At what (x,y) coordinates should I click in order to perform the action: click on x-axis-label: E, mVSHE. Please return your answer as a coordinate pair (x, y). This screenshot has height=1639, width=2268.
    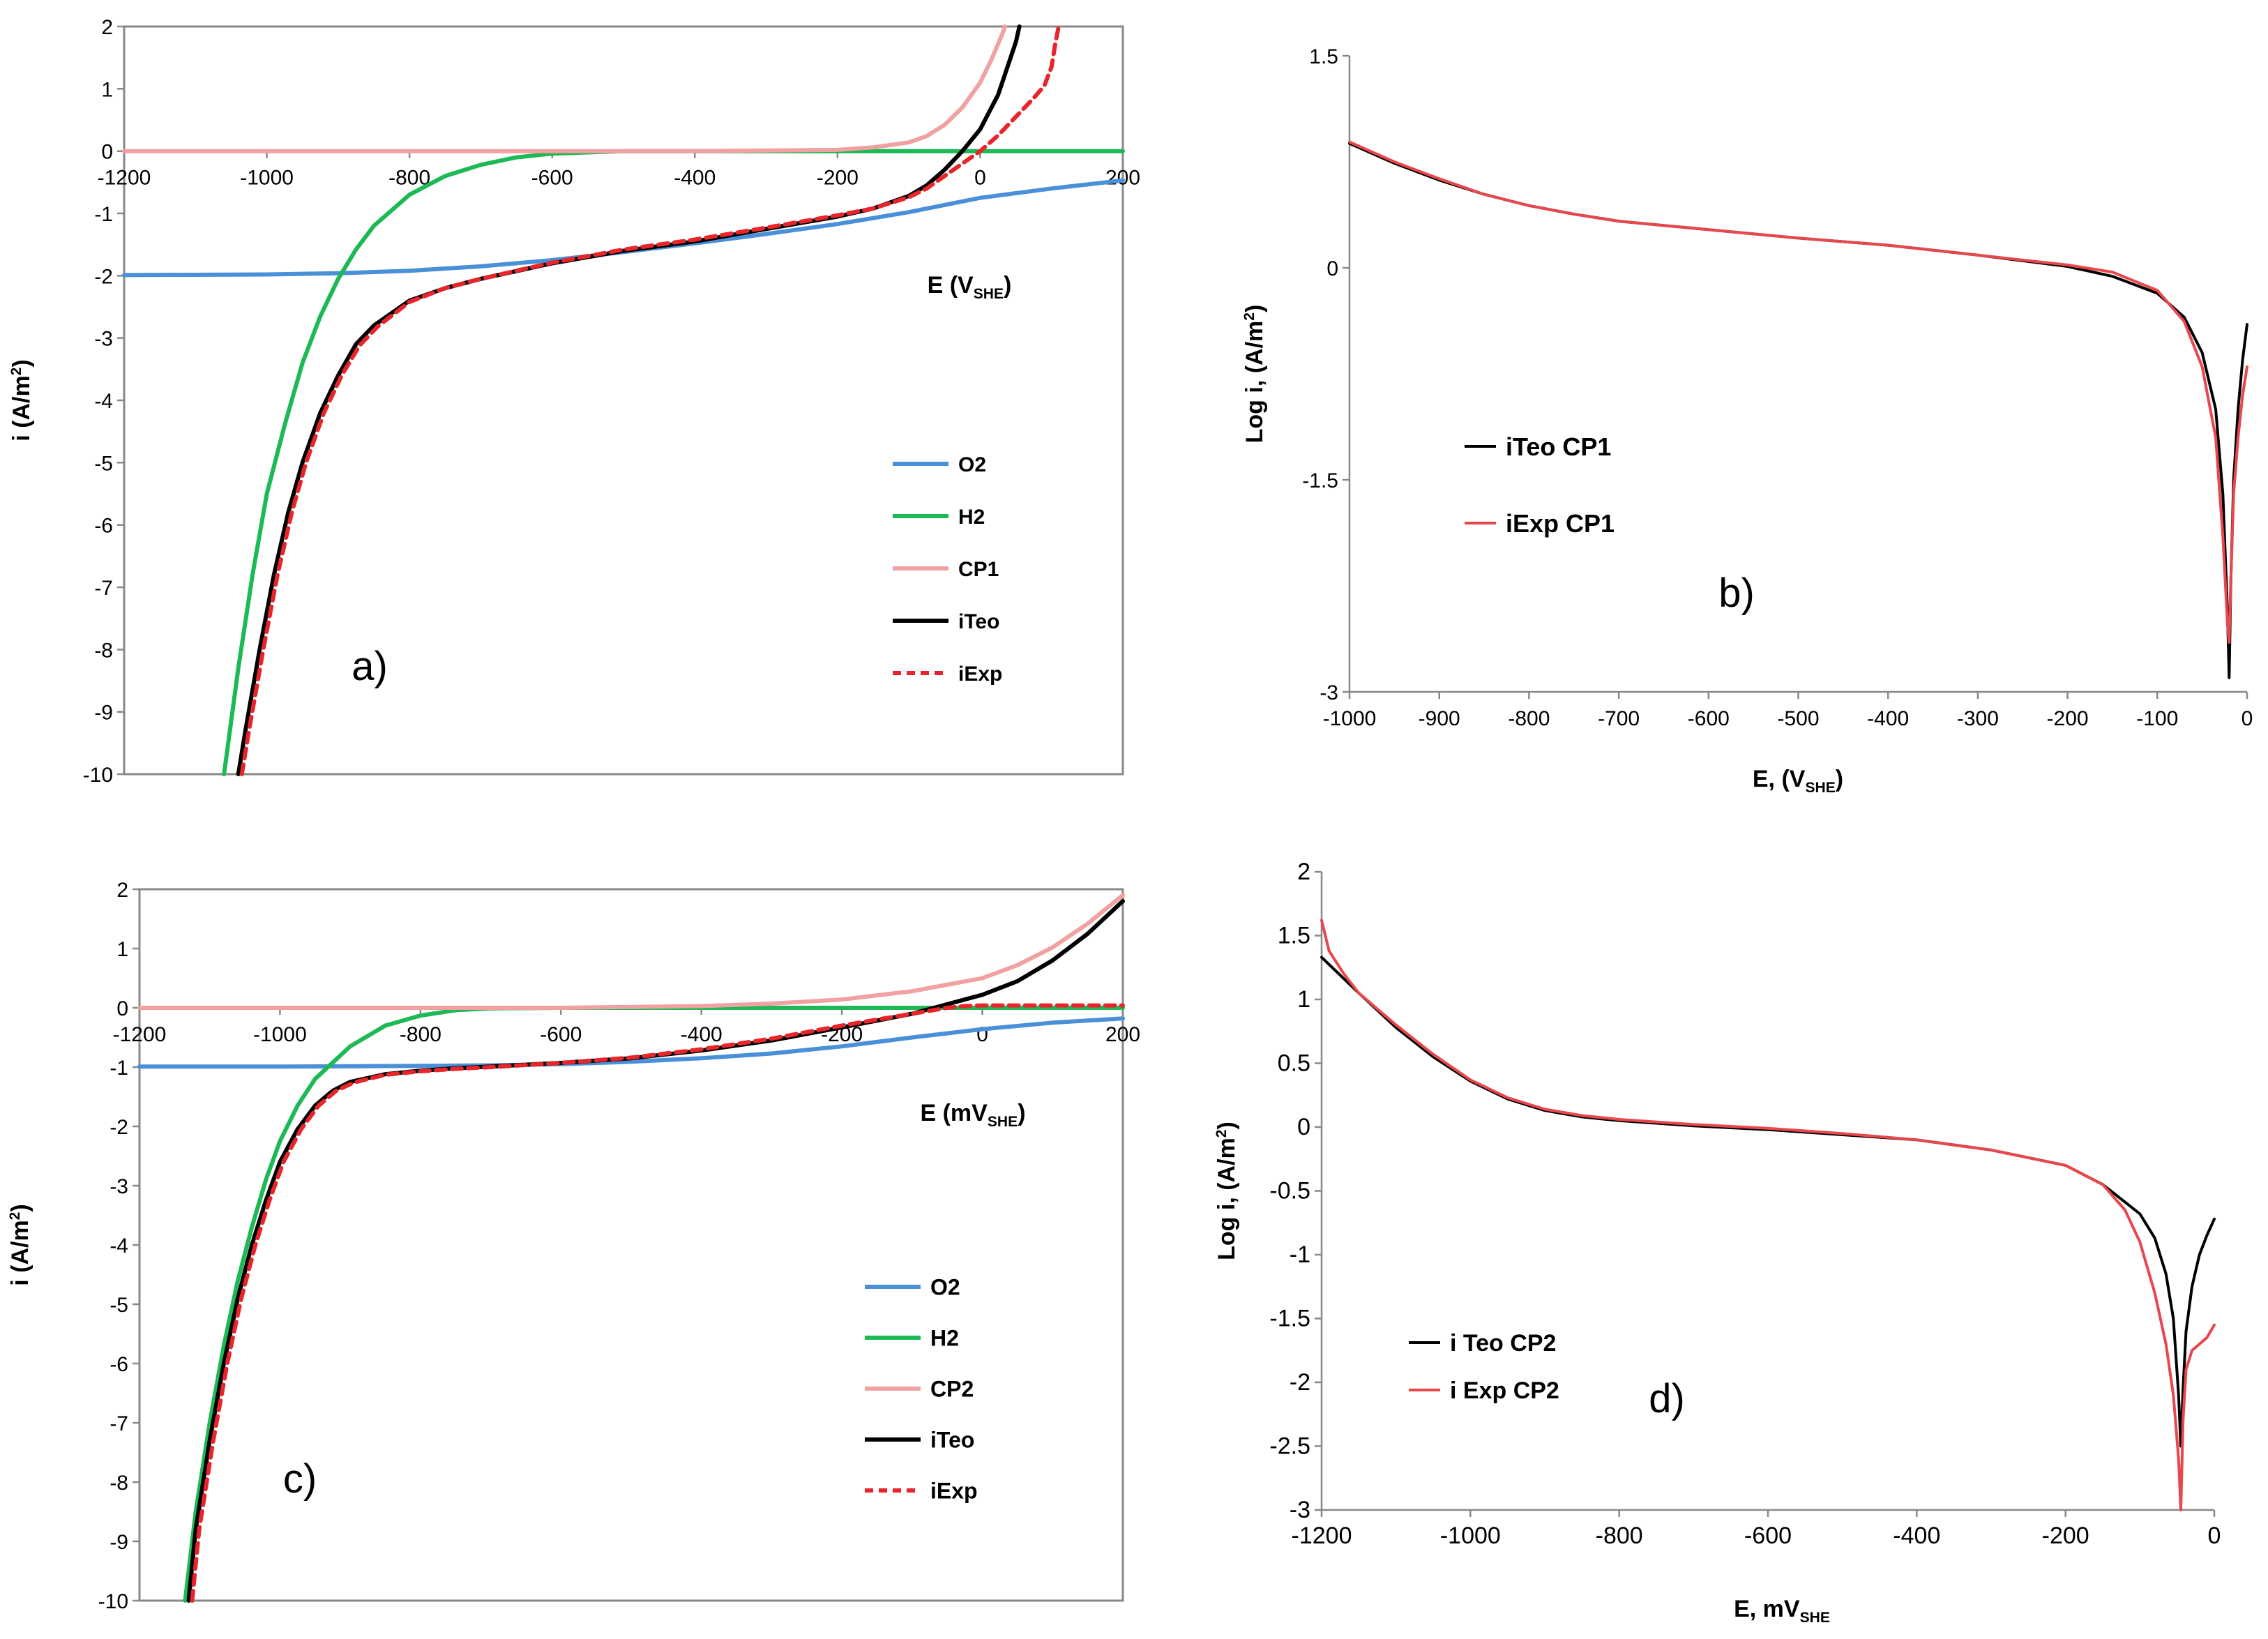
    Looking at the image, I should click on (1782, 1611).